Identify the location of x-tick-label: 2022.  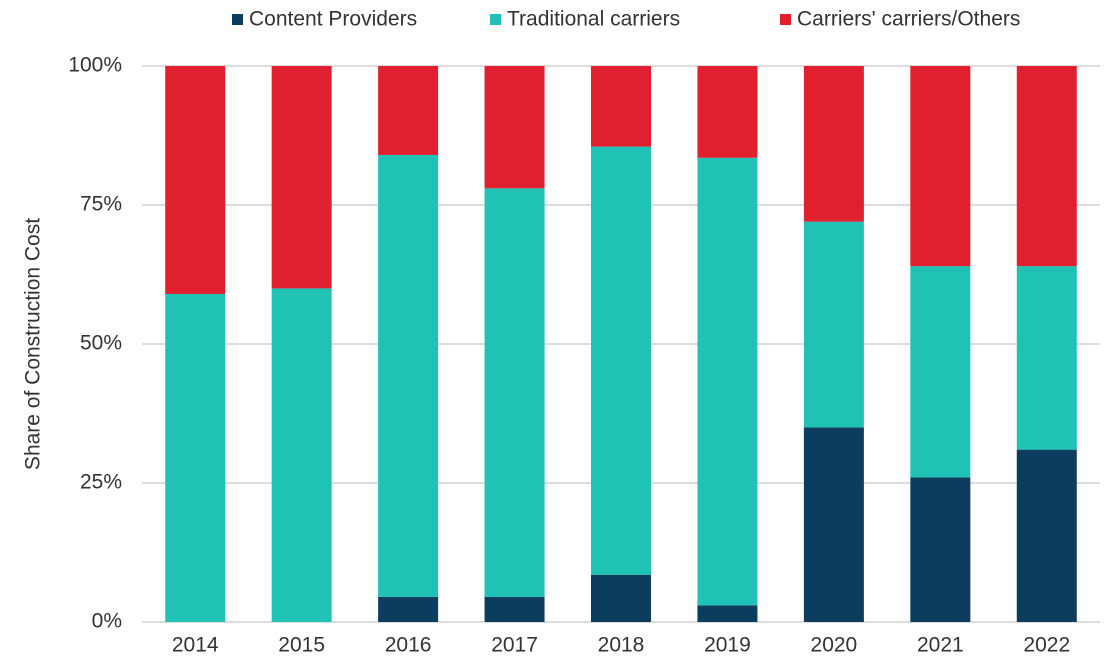
(1046, 645).